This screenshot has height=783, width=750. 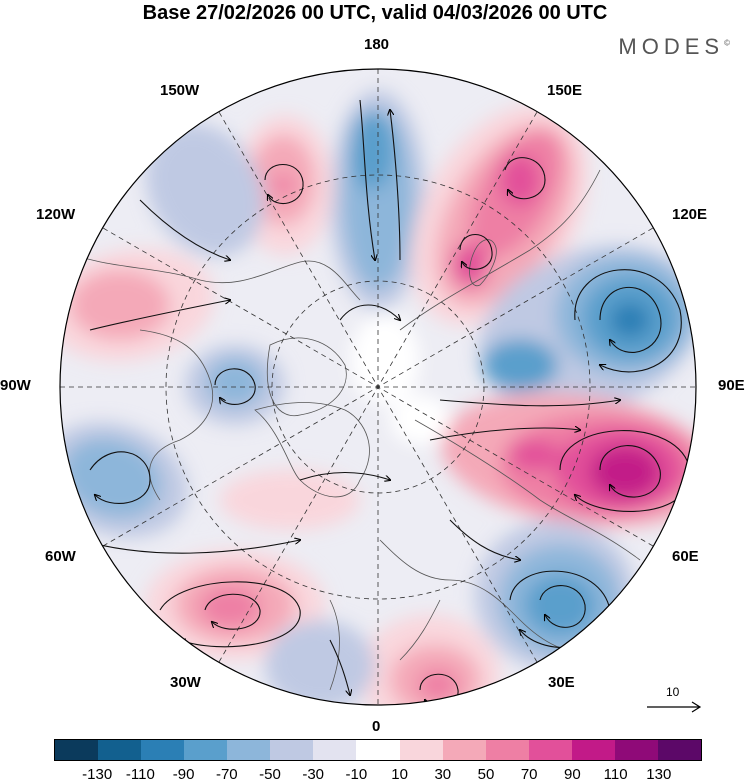 I want to click on anomaly-east-atlantic-pink, so click(x=235, y=605).